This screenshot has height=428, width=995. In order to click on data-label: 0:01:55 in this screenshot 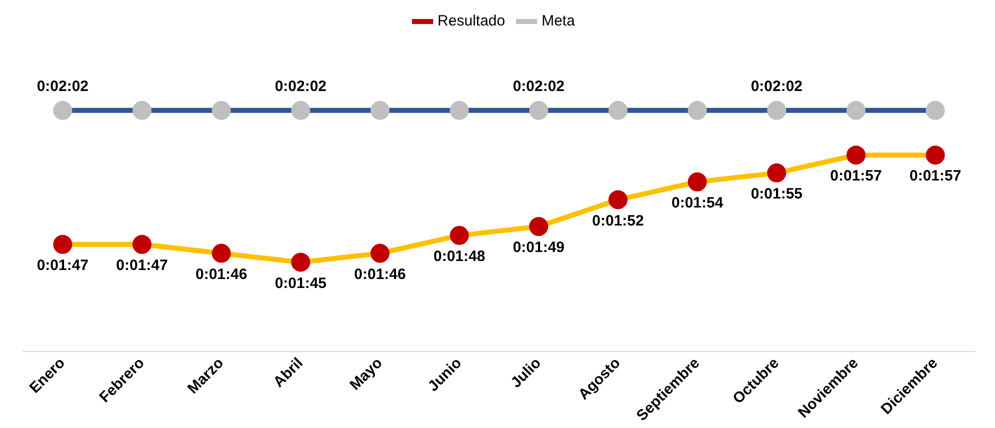, I will do `click(776, 194)`.